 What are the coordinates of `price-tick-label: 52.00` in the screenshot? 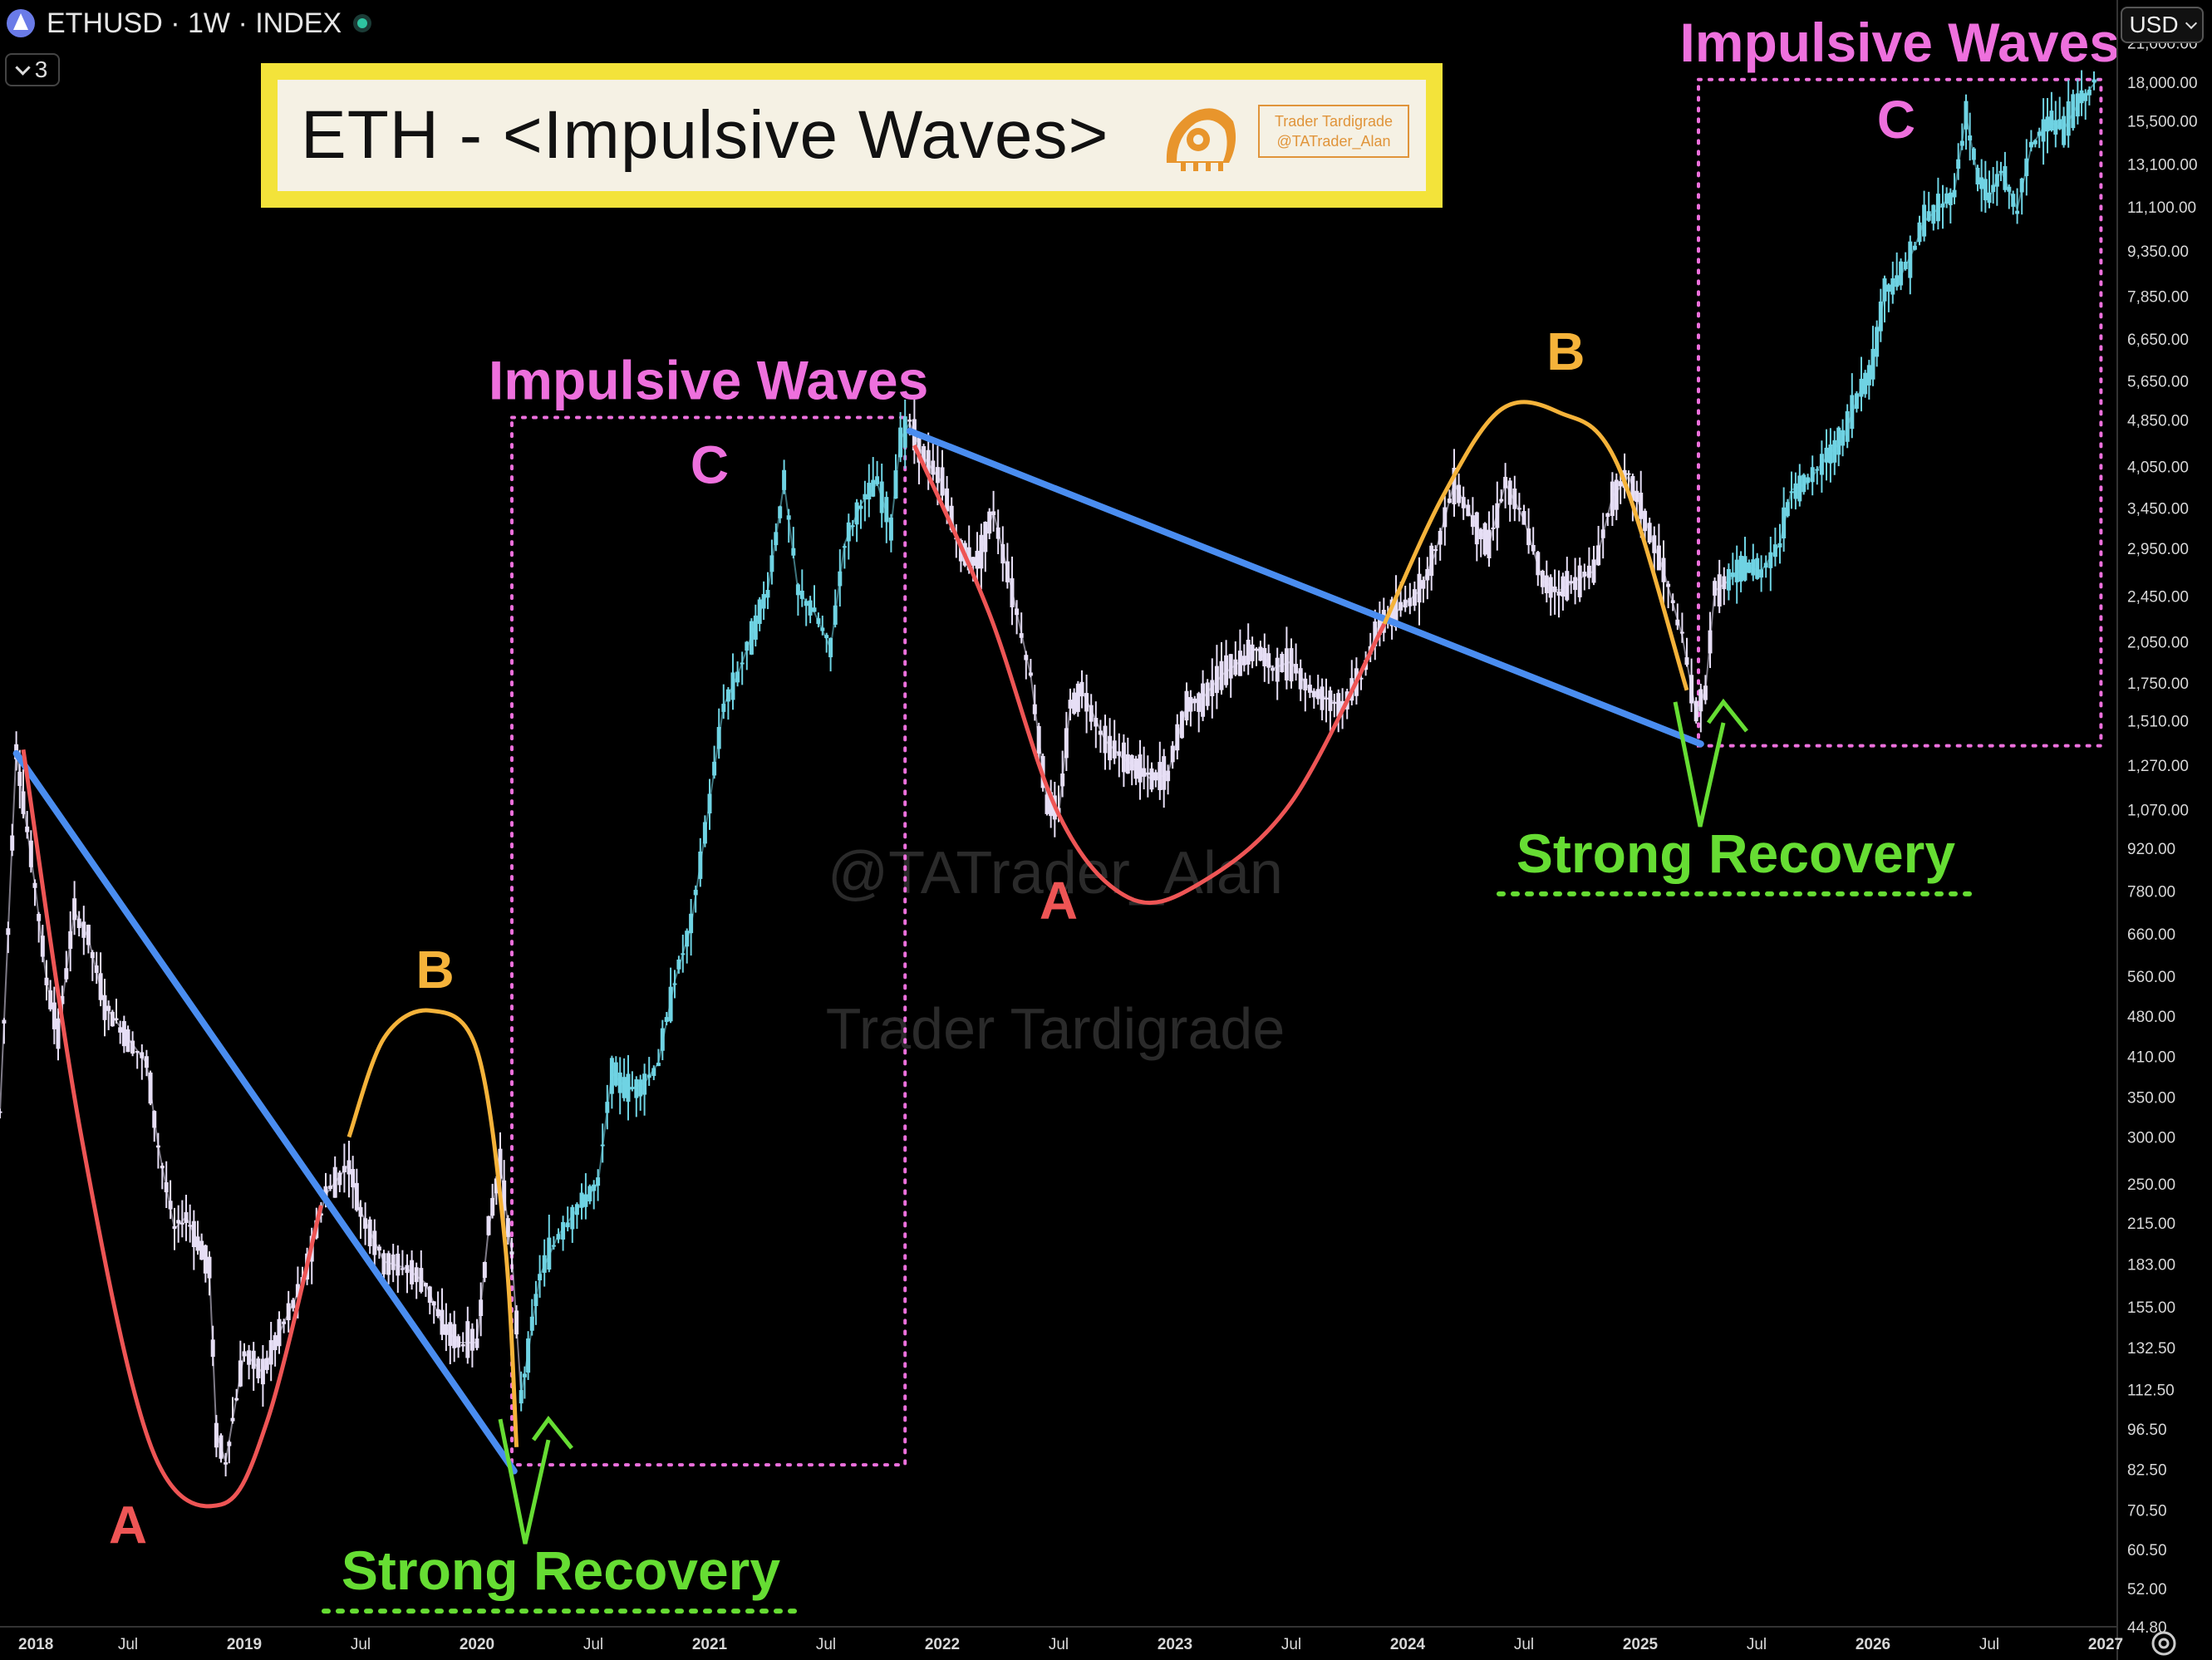 It's located at (2147, 1590).